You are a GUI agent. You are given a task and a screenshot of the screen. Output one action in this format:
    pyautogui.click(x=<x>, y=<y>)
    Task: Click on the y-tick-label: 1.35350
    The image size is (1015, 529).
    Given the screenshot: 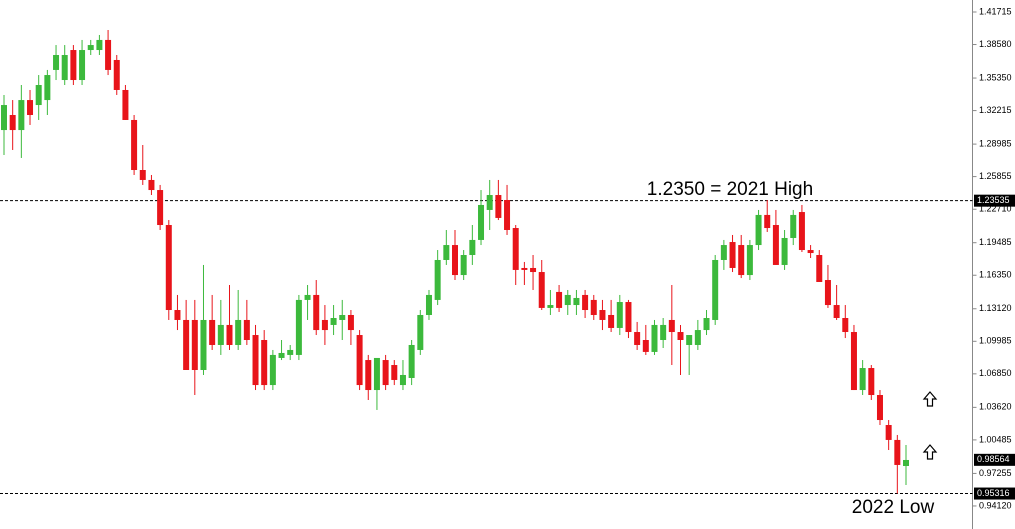 What is the action you would take?
    pyautogui.click(x=995, y=77)
    